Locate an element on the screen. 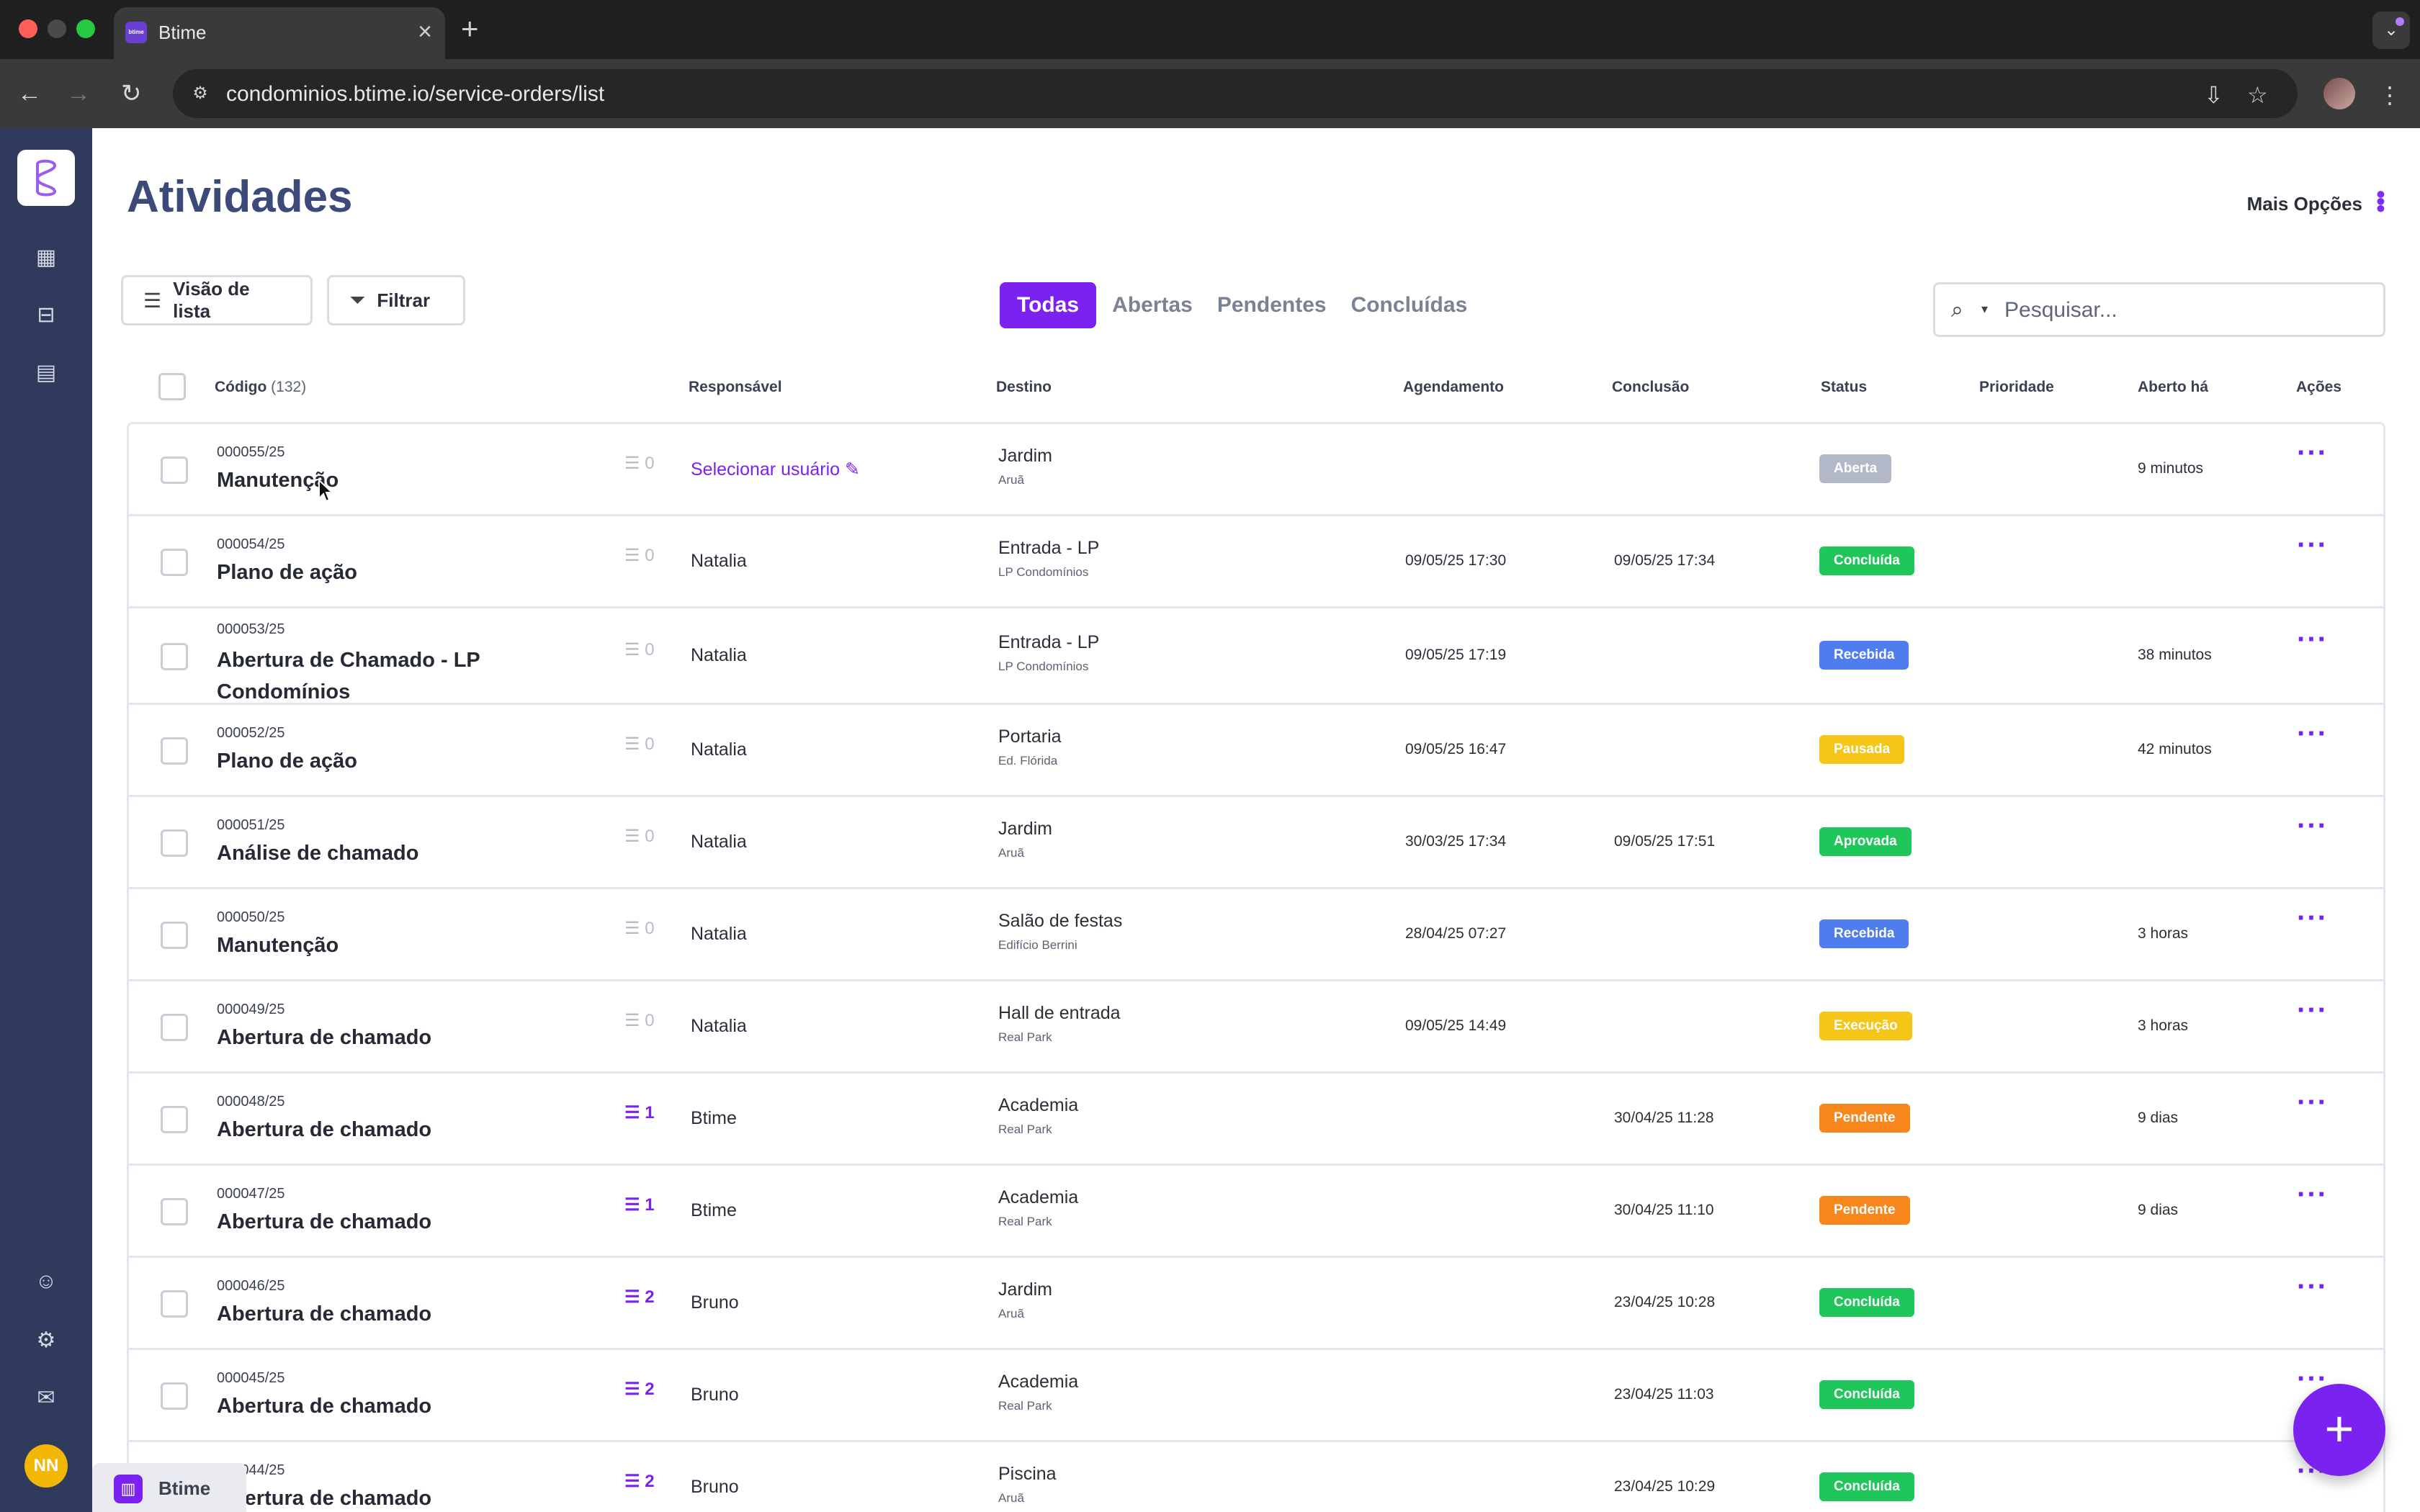 The height and width of the screenshot is (1512, 2420). header-conclusion: Conclusão is located at coordinates (1651, 387).